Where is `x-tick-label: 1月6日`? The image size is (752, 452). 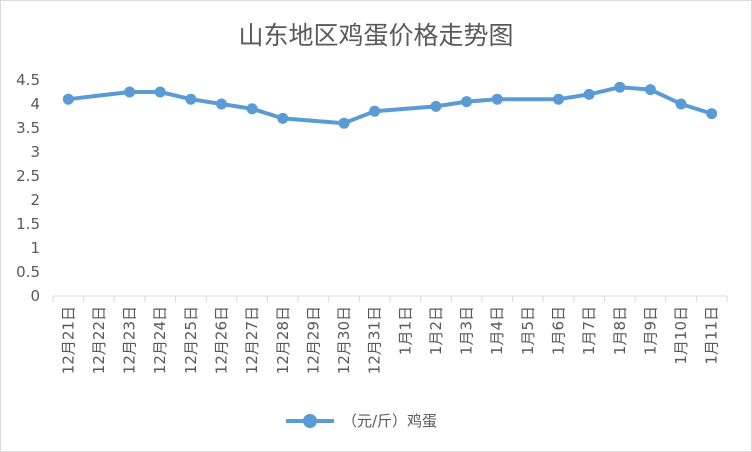 x-tick-label: 1月6日 is located at coordinates (559, 330).